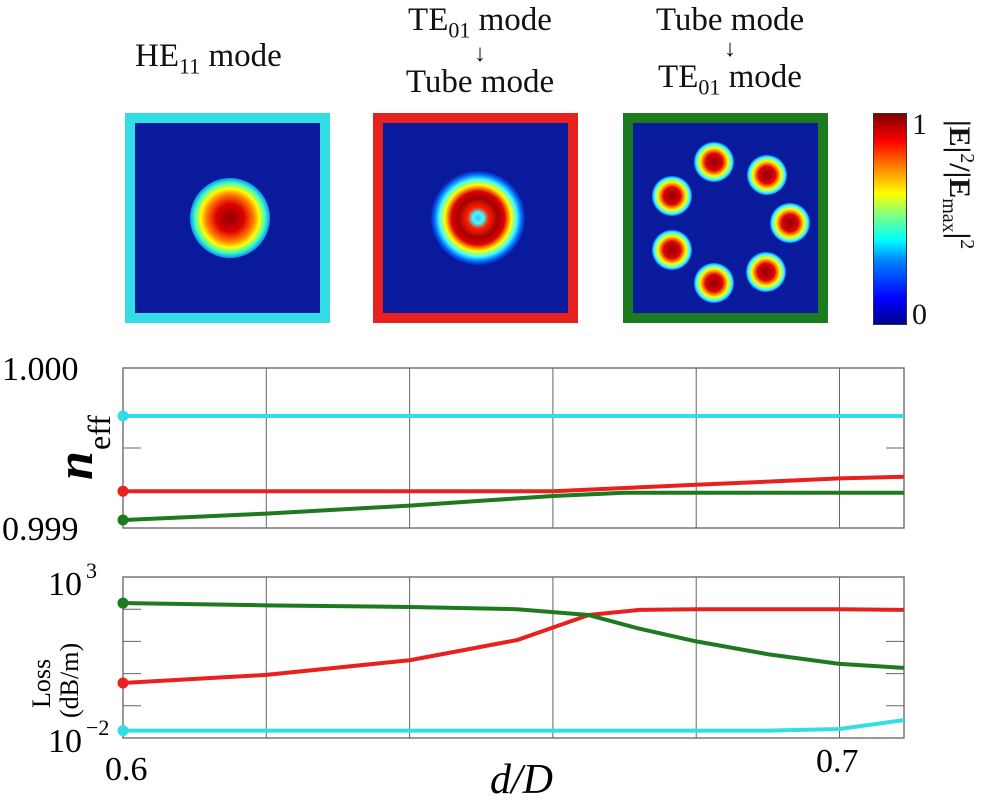  I want to click on loss-ylabel: Loss (dB/m), so click(55, 680).